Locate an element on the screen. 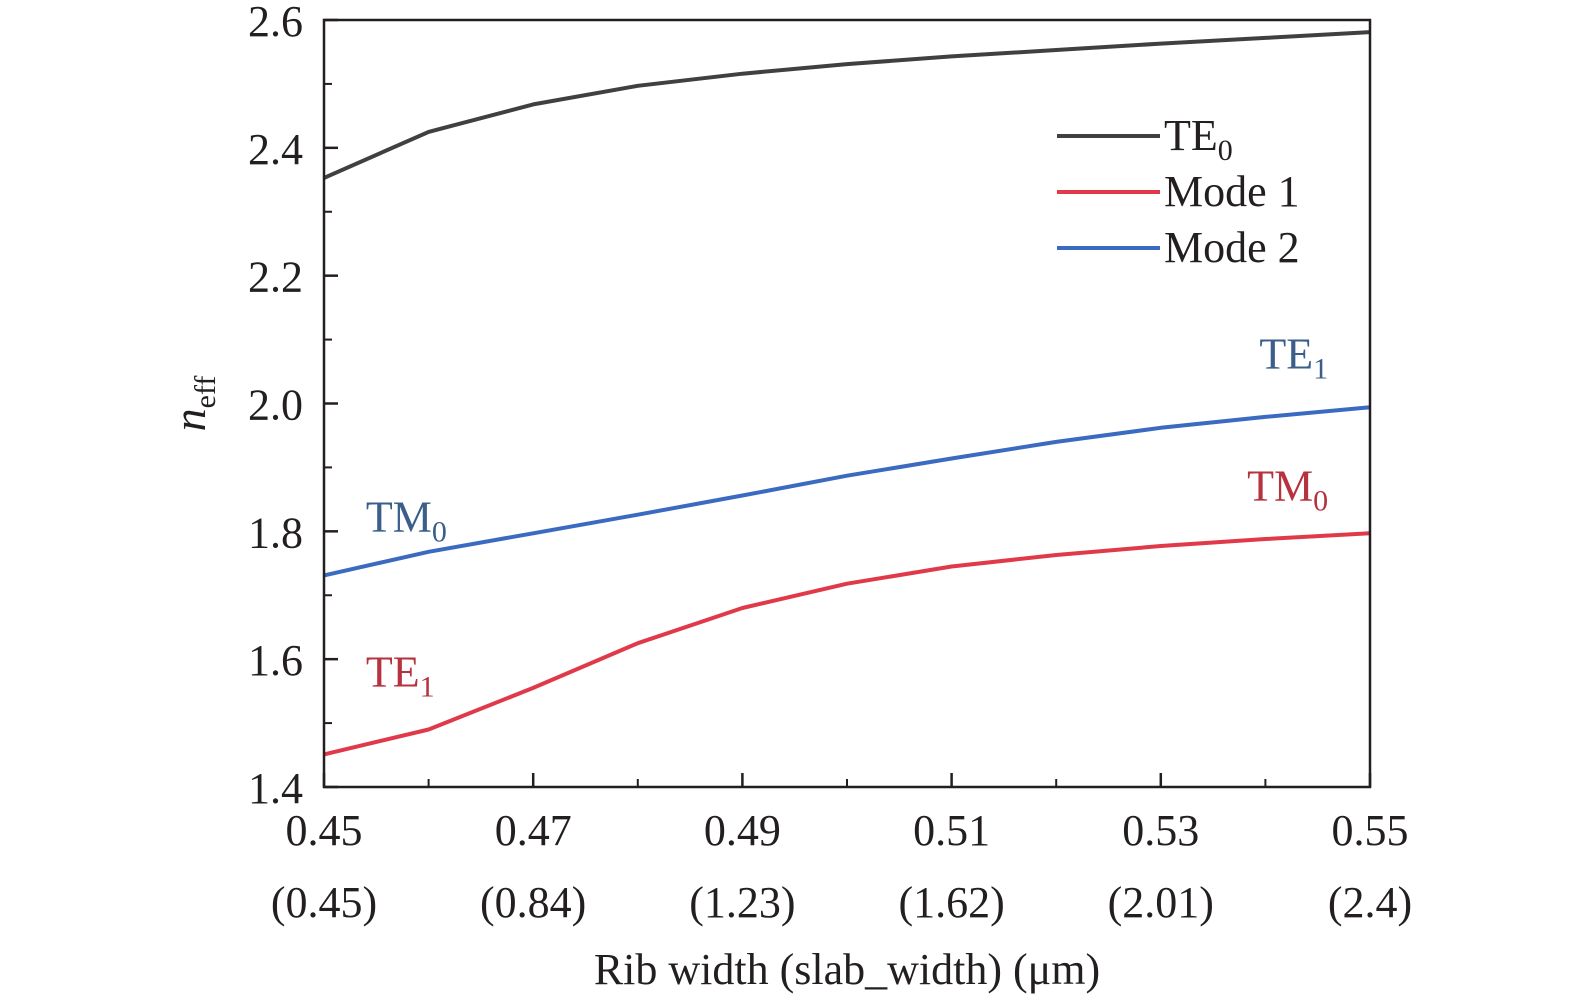 The height and width of the screenshot is (1004, 1575). y-tick-label: 2.6 is located at coordinates (275, 23).